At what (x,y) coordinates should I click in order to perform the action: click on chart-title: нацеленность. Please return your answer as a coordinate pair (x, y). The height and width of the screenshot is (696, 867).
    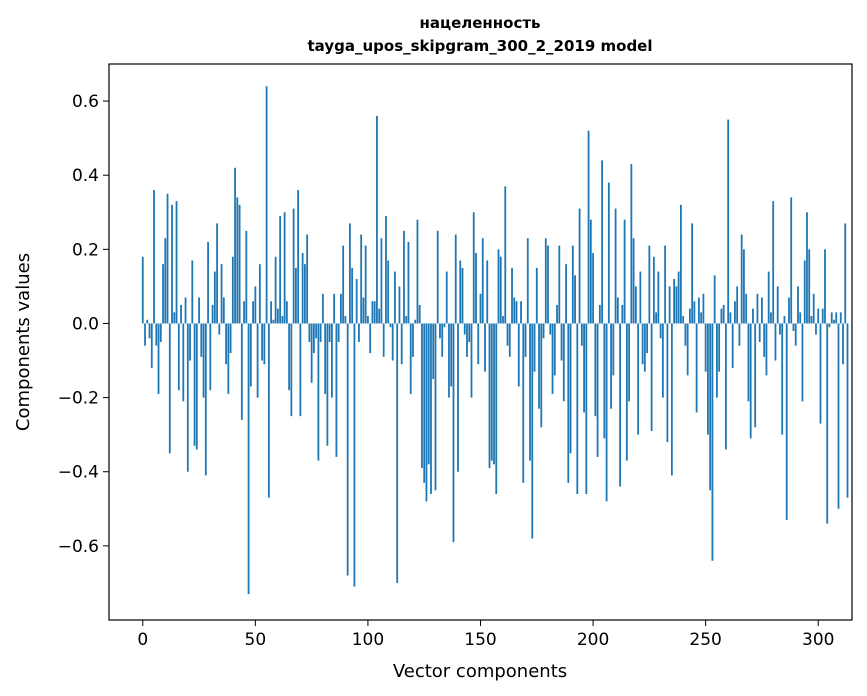
    Looking at the image, I should click on (479, 23).